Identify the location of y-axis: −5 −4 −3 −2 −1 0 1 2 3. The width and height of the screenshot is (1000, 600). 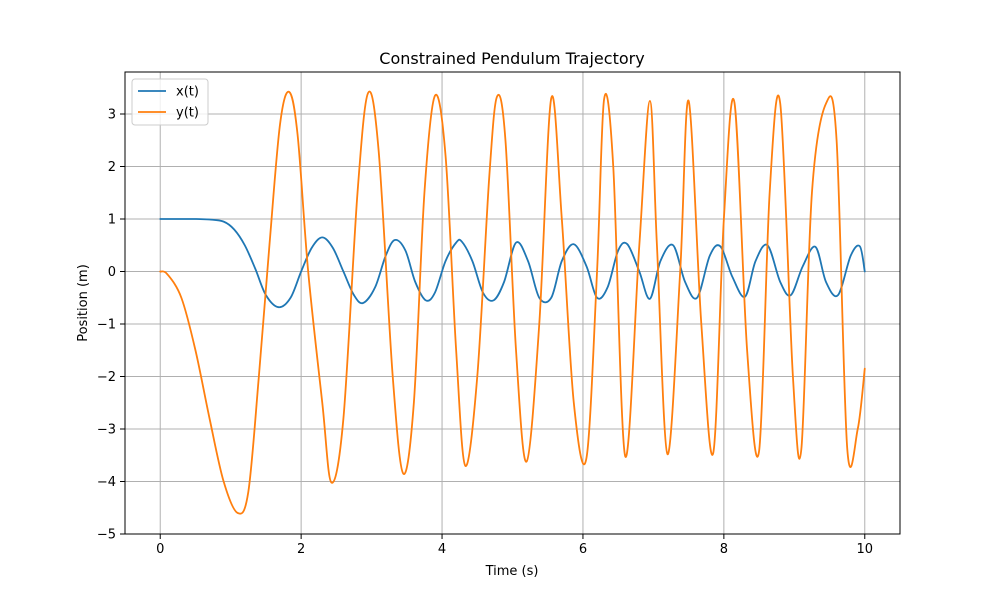
(111, 325).